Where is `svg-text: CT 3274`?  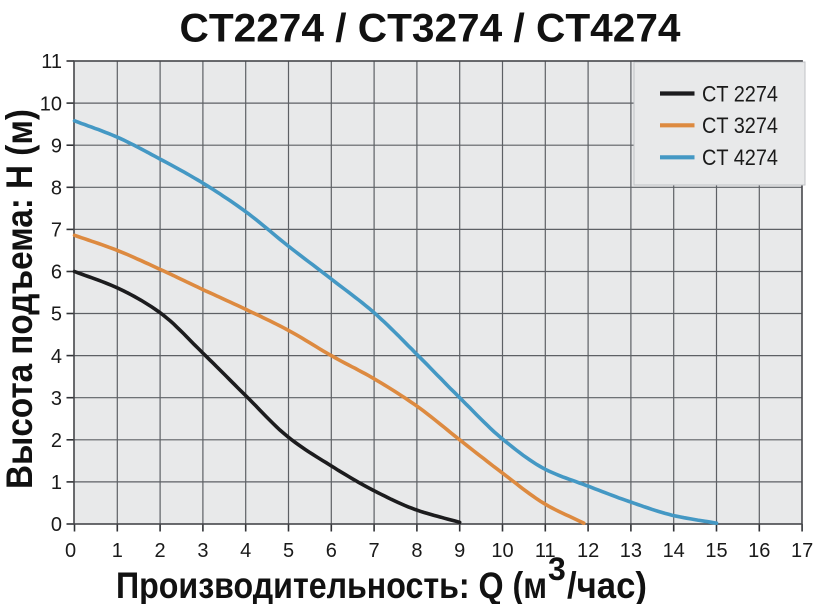 svg-text: CT 3274 is located at coordinates (740, 125).